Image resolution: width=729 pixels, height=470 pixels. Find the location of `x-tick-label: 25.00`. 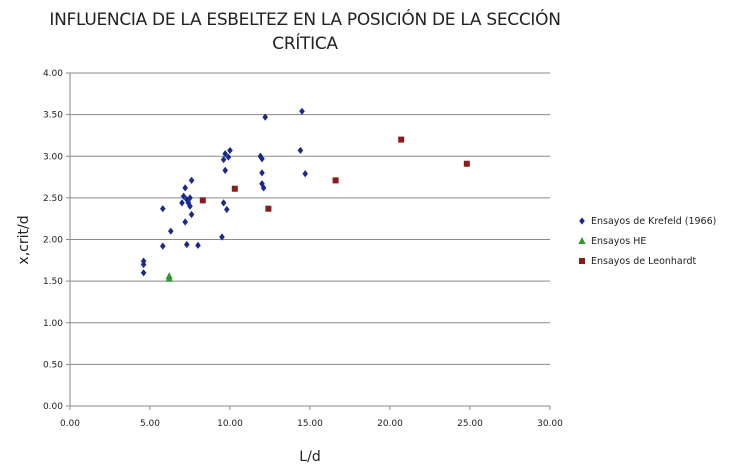

x-tick-label: 25.00 is located at coordinates (470, 424).